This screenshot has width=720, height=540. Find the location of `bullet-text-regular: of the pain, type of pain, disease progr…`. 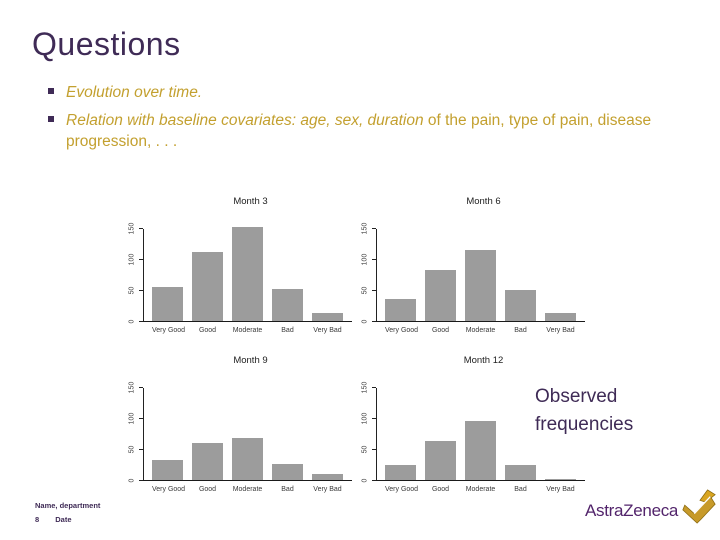

bullet-text-regular: of the pain, type of pain, disease progr… is located at coordinates (359, 131).